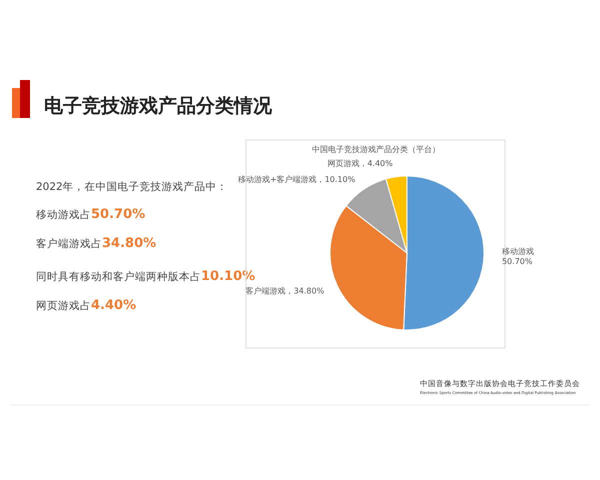 This screenshot has height=480, width=600. What do you see at coordinates (360, 163) in the screenshot?
I see `slice-label: 网页游戏，4.40%` at bounding box center [360, 163].